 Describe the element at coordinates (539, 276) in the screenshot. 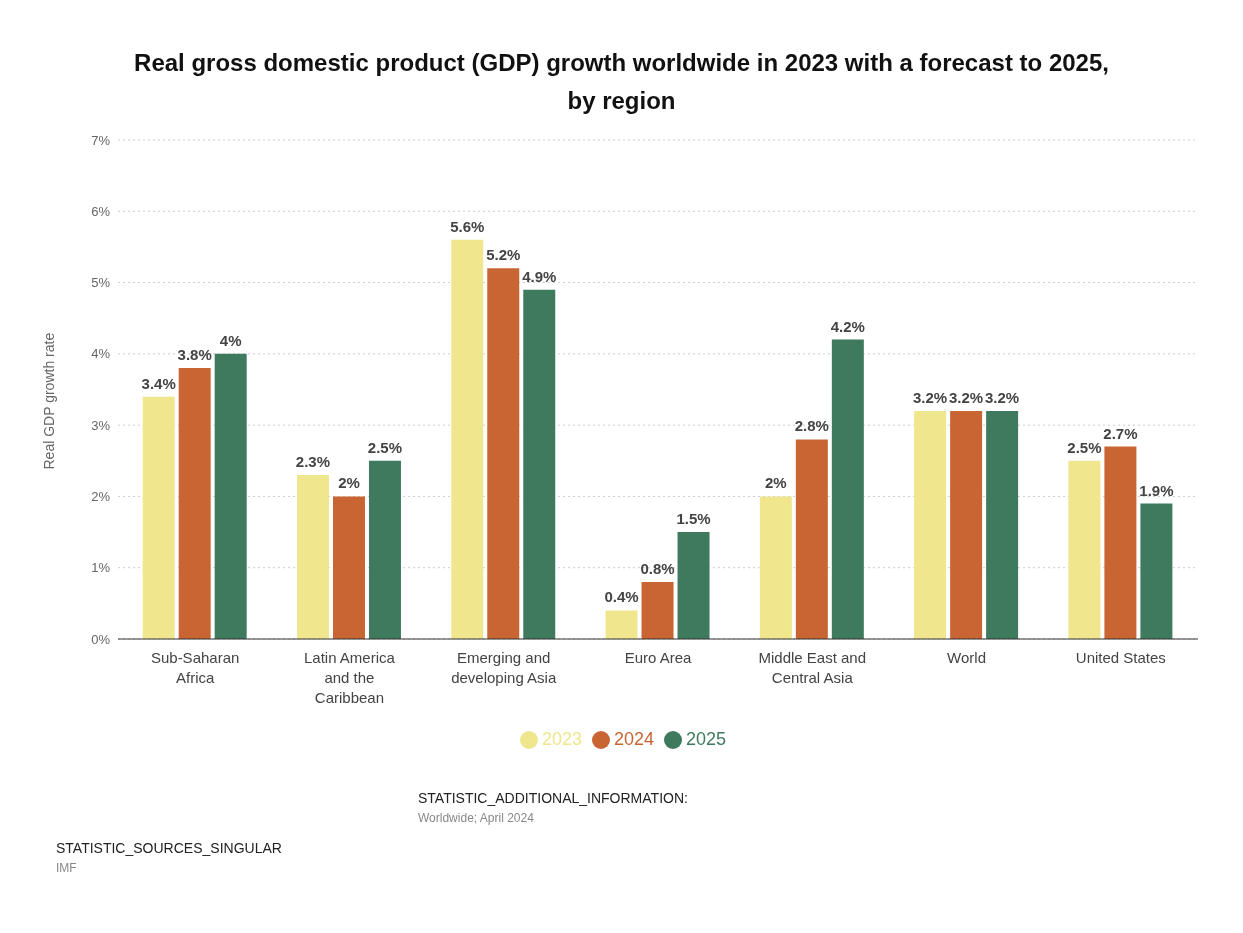

I see `data-label: 4.9%` at that location.